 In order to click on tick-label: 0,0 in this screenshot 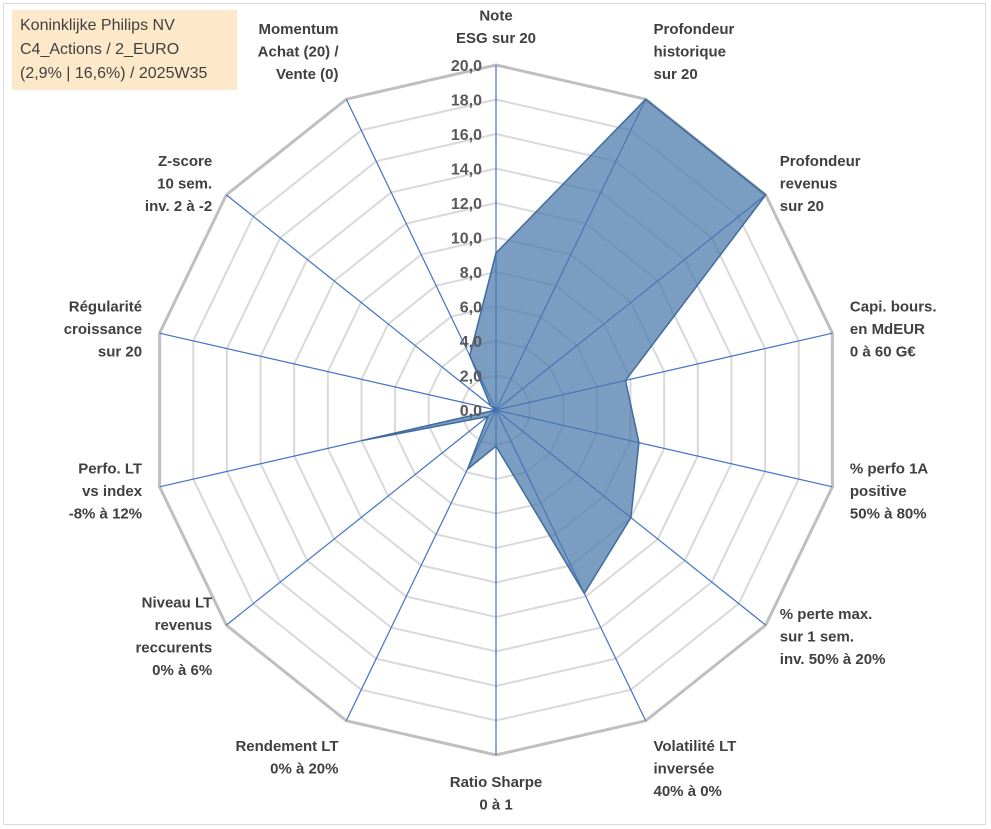, I will do `click(471, 411)`.